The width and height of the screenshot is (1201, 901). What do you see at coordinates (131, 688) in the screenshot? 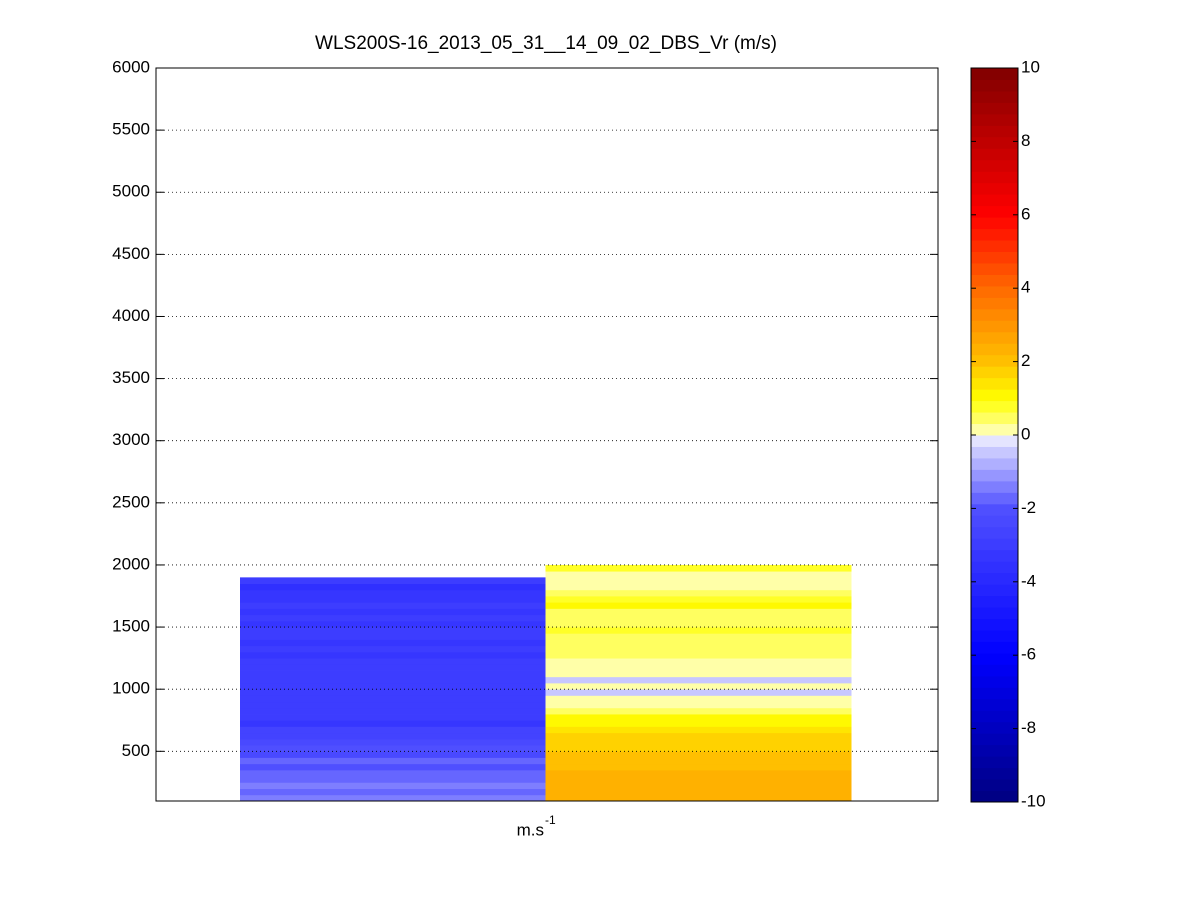
I see `y-tick-label: 1000` at bounding box center [131, 688].